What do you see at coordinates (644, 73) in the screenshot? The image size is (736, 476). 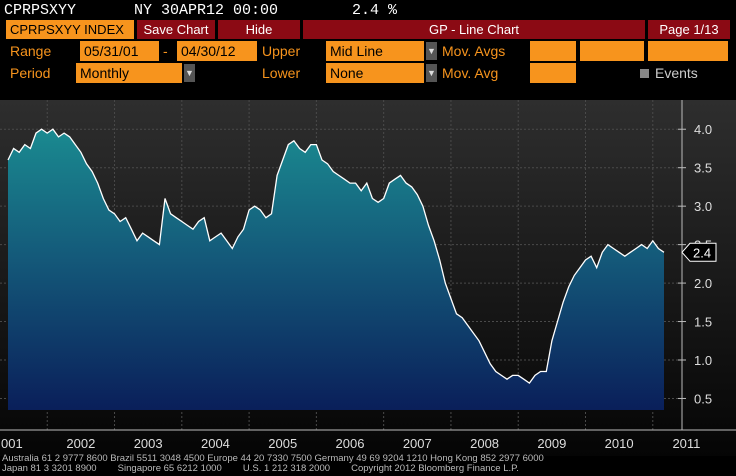 I see `events-checkbox` at bounding box center [644, 73].